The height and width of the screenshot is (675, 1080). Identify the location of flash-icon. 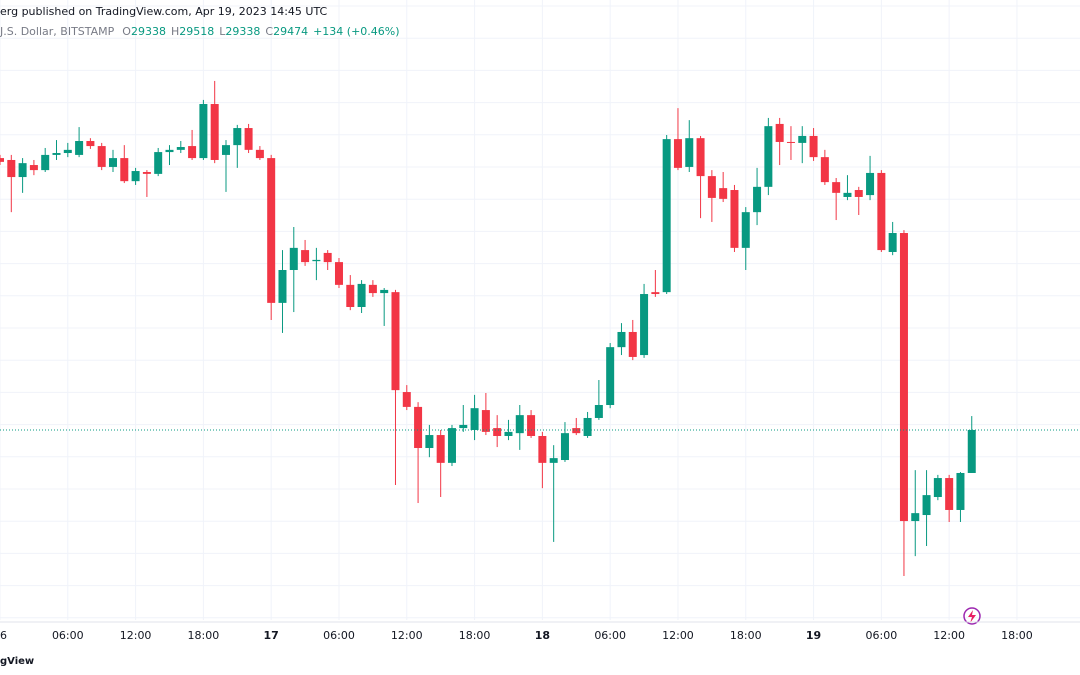
(972, 616).